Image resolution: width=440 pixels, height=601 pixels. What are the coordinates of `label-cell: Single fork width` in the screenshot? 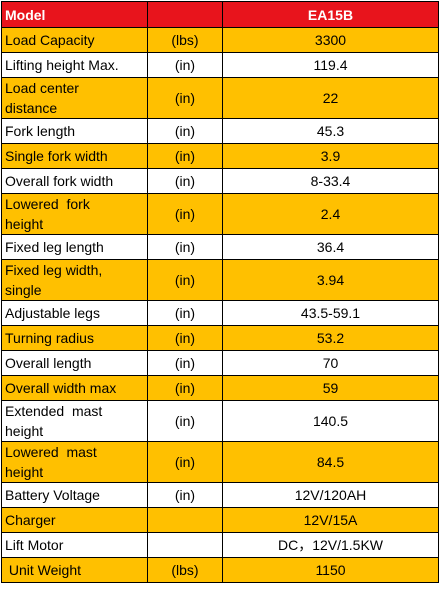 It's located at (74, 156).